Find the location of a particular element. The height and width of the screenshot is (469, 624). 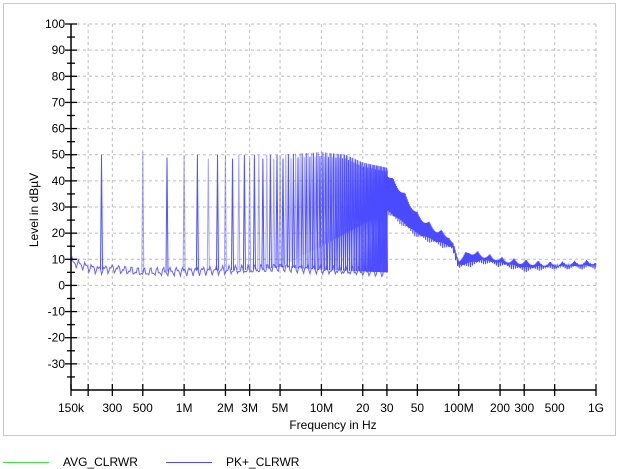

x-tick-label: 10M is located at coordinates (321, 408).